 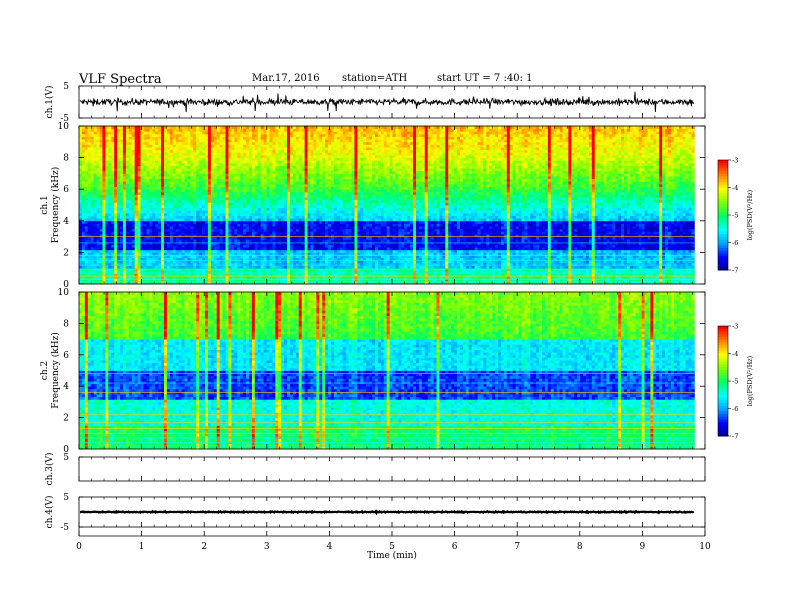 I want to click on ch4_waveform-panel: 5 -5 ch.4(V), so click(x=375, y=513).